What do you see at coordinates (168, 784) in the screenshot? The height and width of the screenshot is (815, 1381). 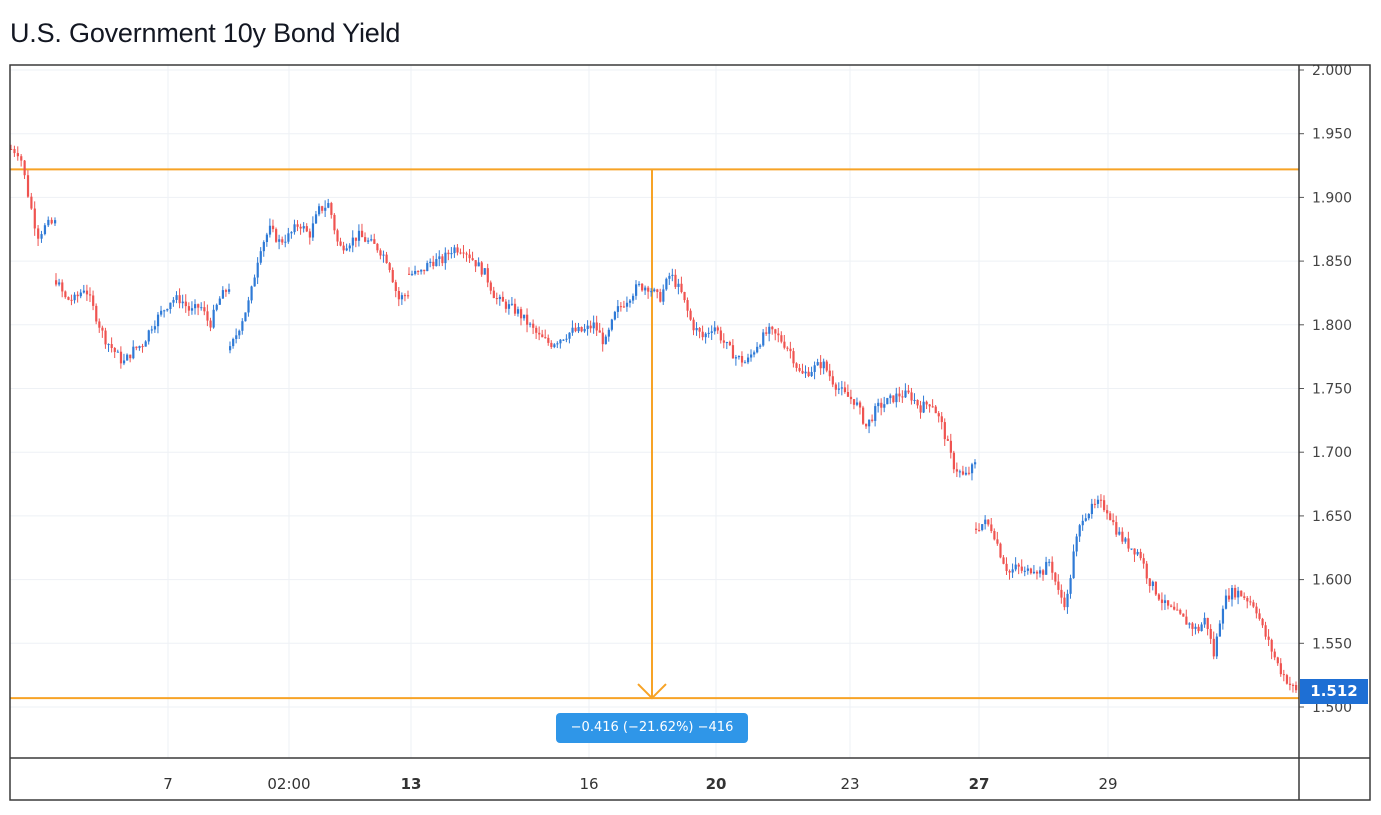 I see `x-tick-label: 7` at bounding box center [168, 784].